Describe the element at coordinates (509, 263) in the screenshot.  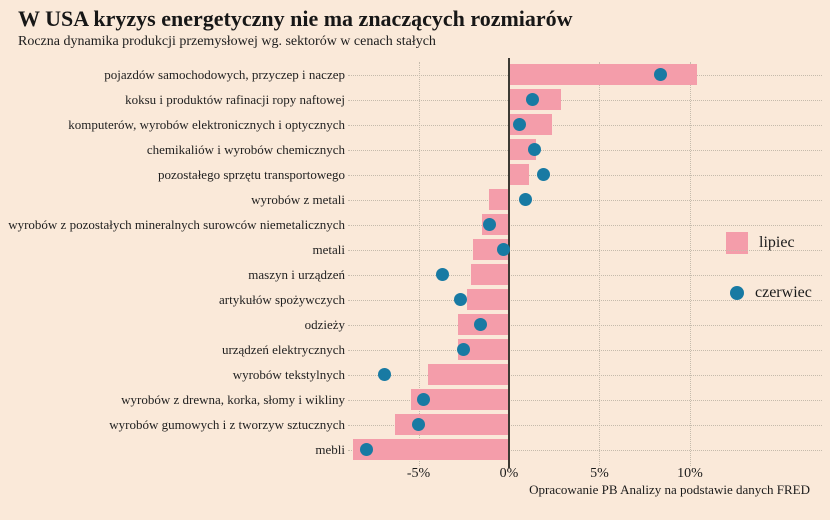
I see `zero-axis-line` at that location.